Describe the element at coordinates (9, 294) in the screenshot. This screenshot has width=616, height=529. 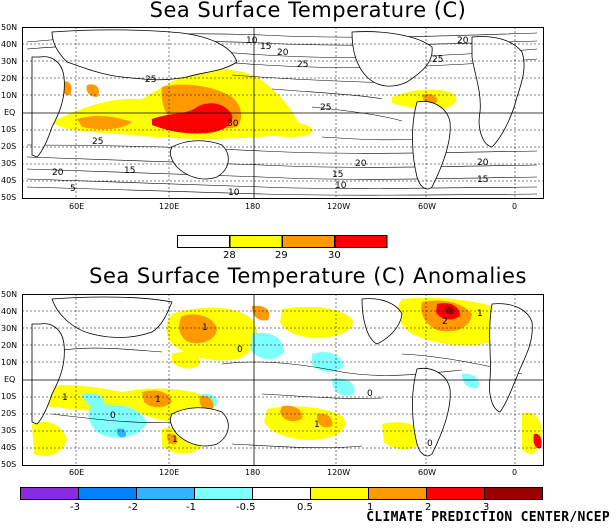
I see `lat-label: 50N` at that location.